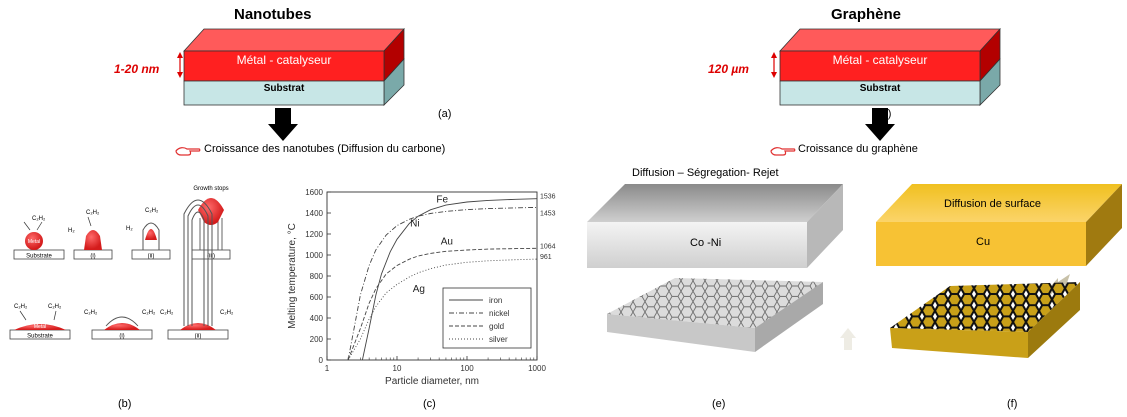  I want to click on nanotubes-substrate-label: Substrat, so click(284, 88).